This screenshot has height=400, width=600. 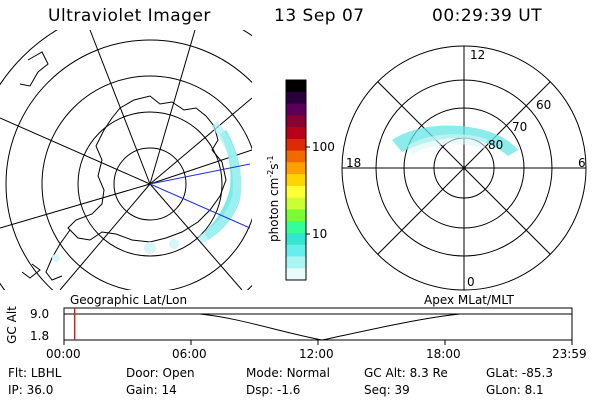 I want to click on timeline-x-tick-4: 23:59, so click(x=569, y=354).